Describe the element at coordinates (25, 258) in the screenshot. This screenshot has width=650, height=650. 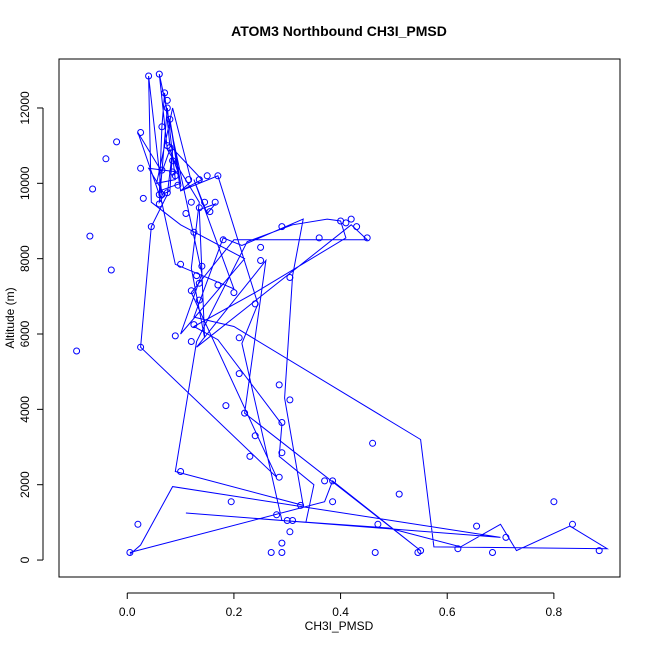
I see `y-tick-label: 8000` at that location.